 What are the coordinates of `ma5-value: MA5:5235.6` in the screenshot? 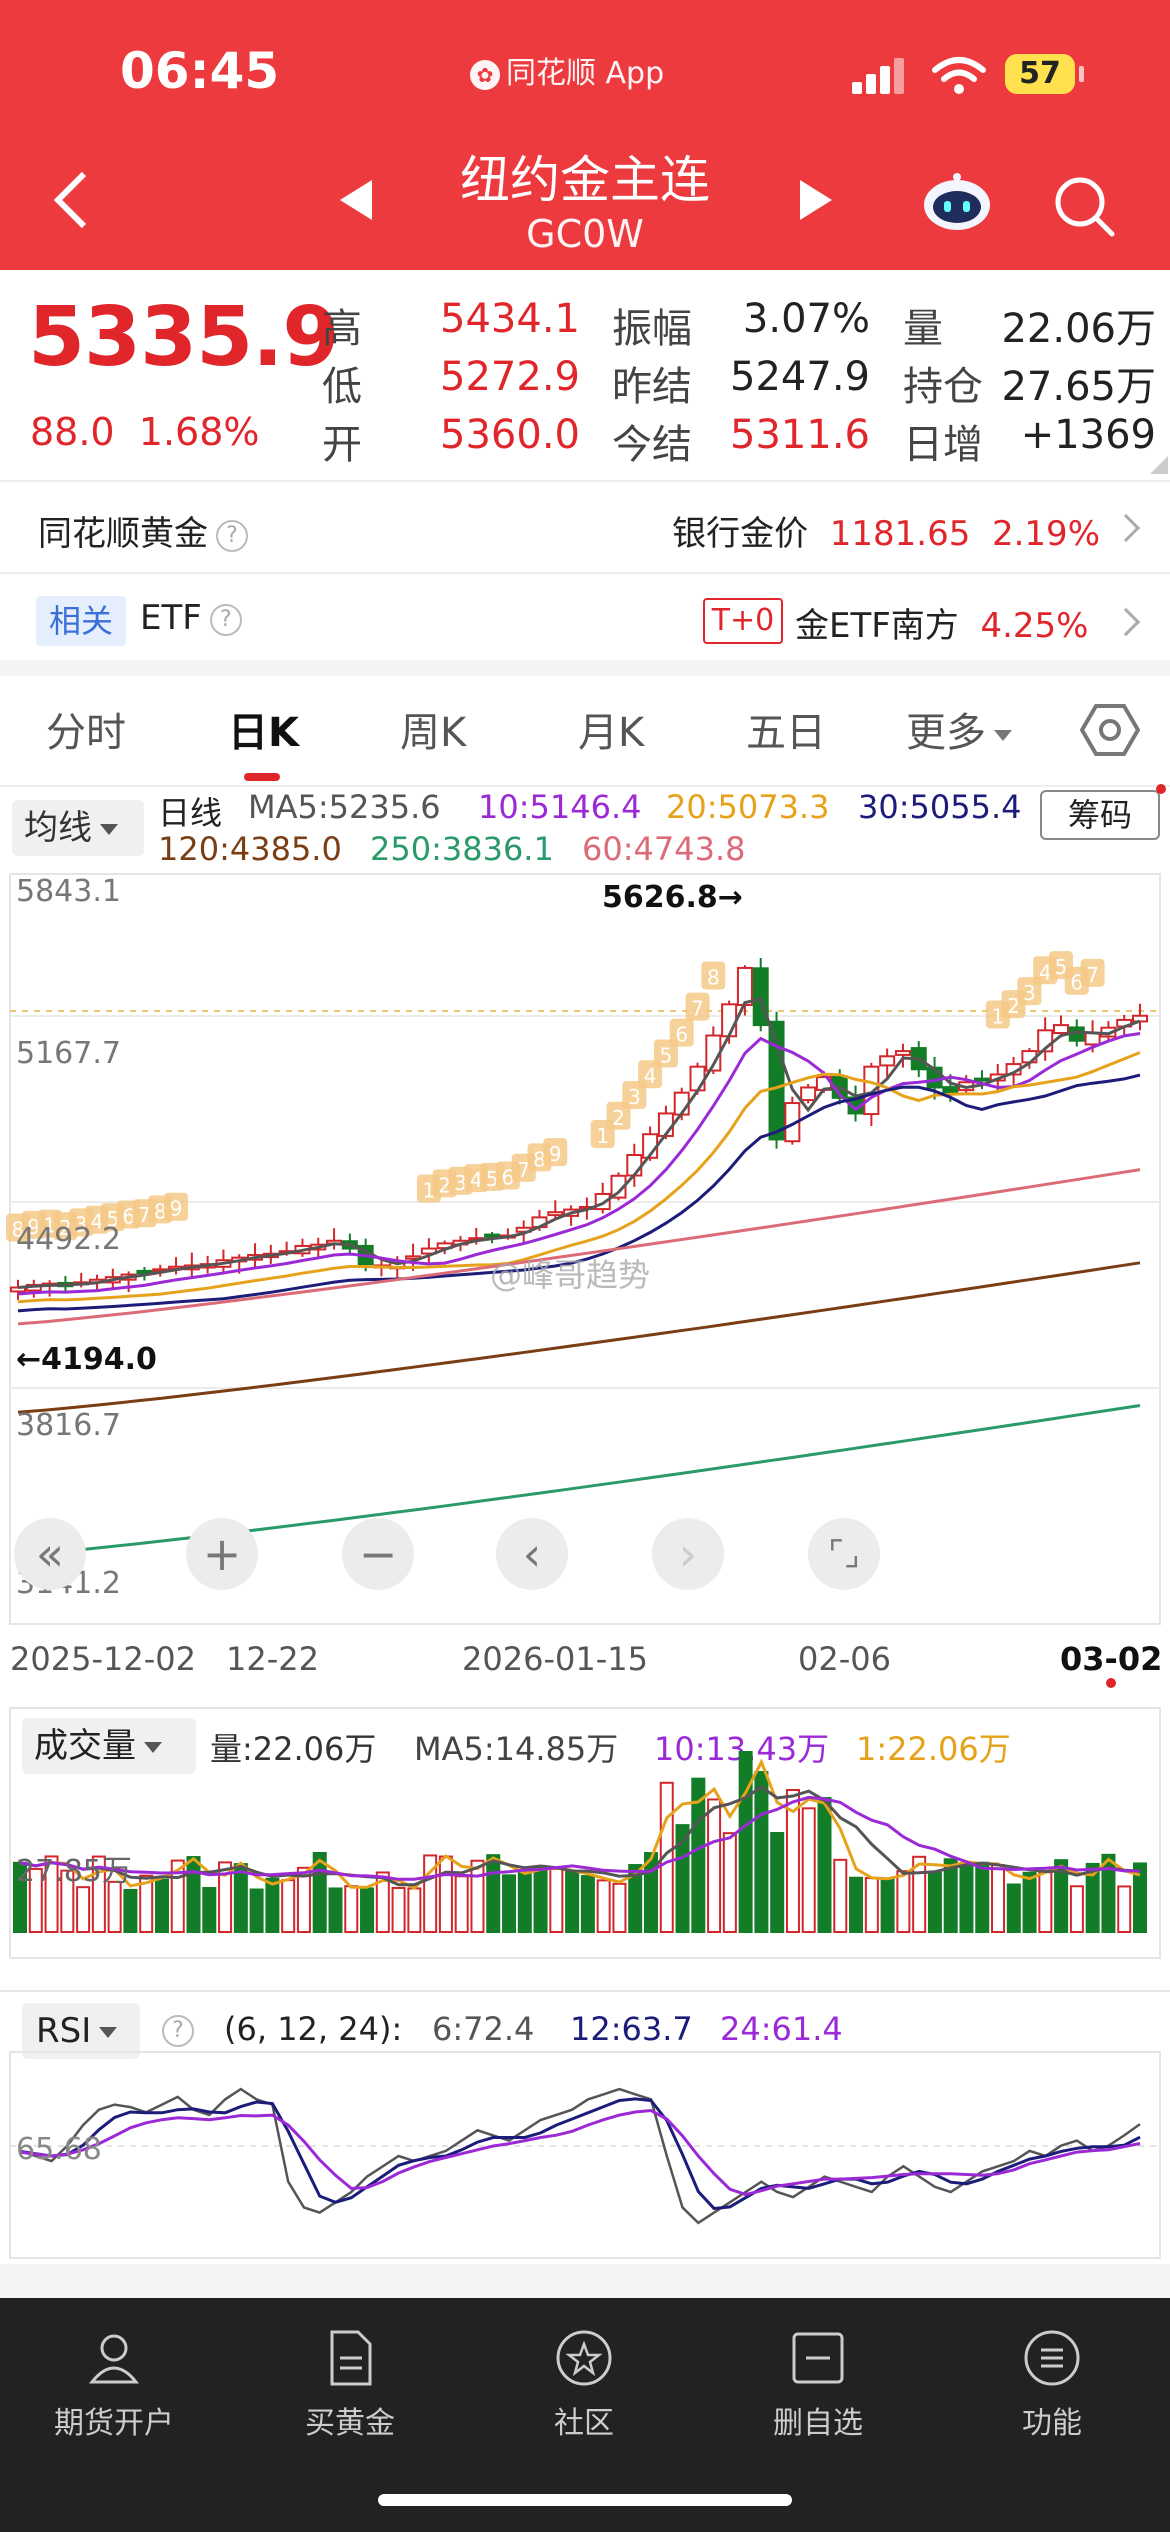 It's located at (344, 807).